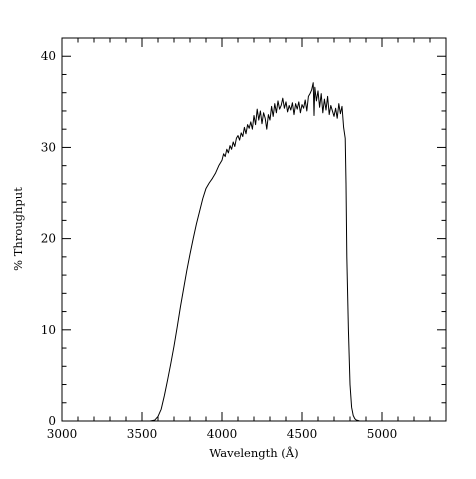 The width and height of the screenshot is (476, 479). What do you see at coordinates (52, 421) in the screenshot?
I see `y-tick-label: 0` at bounding box center [52, 421].